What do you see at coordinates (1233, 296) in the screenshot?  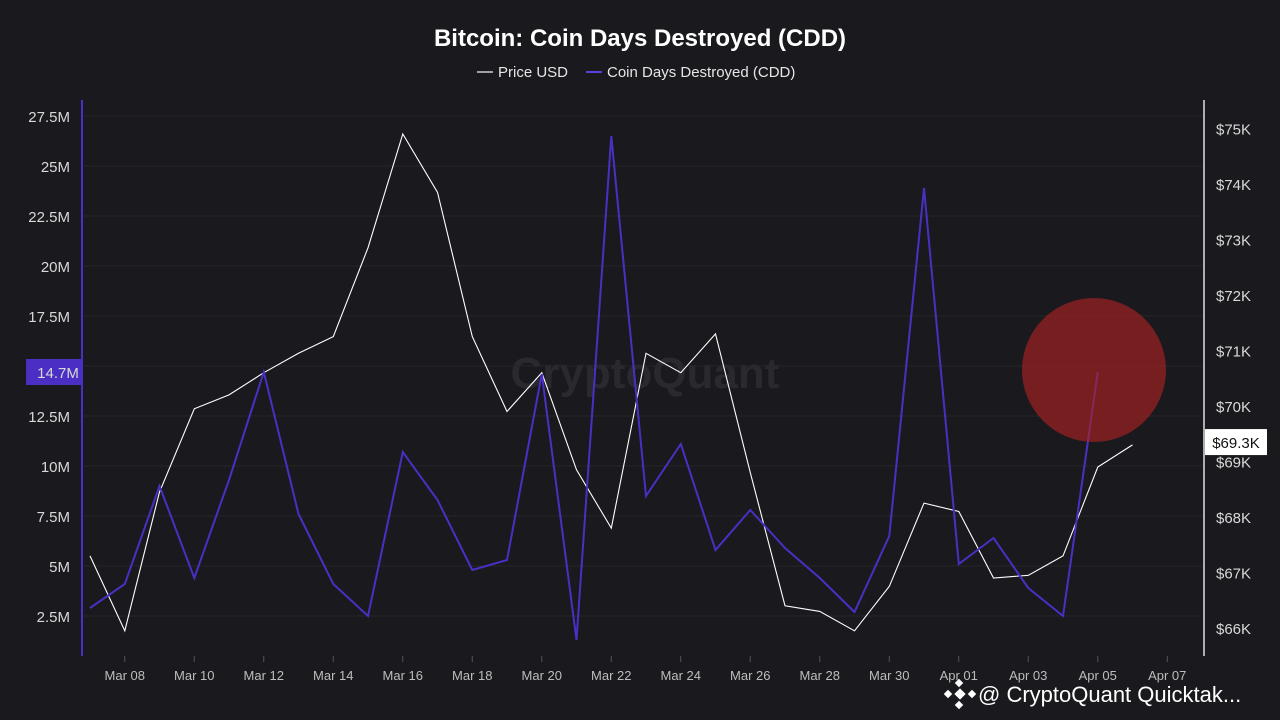 I see `right-tick-label: $72K` at bounding box center [1233, 296].